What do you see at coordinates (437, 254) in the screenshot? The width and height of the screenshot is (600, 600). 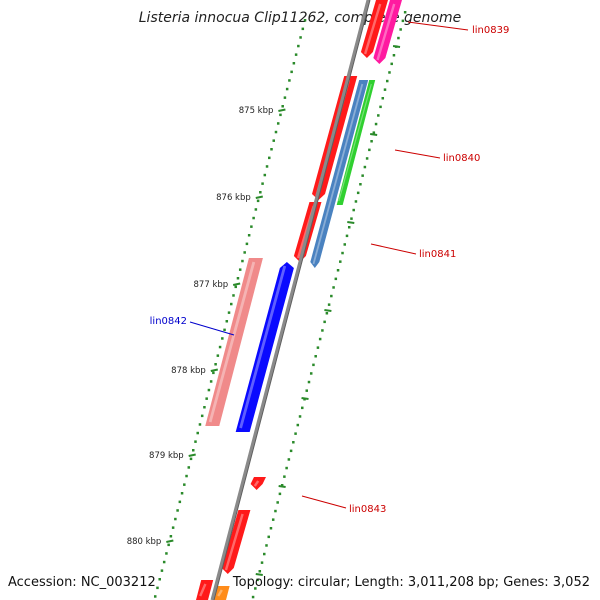 I see `gene-label-lin0841: lin0841` at bounding box center [437, 254].